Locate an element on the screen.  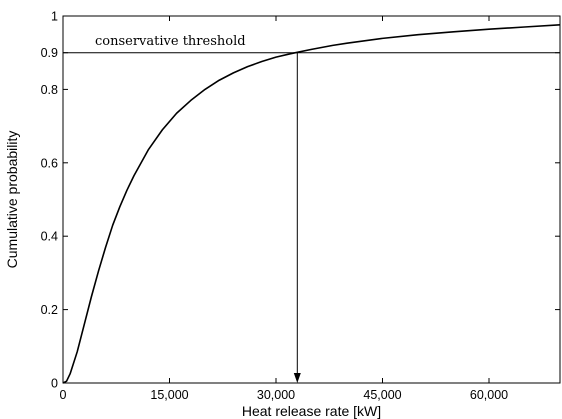
threshold-label: conservative threshold is located at coordinates (170, 41).